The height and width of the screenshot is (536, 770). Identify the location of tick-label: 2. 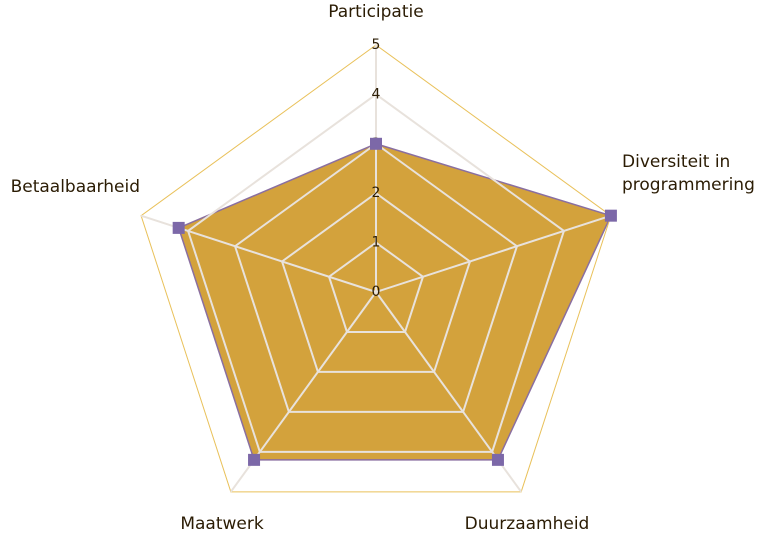
(376, 193).